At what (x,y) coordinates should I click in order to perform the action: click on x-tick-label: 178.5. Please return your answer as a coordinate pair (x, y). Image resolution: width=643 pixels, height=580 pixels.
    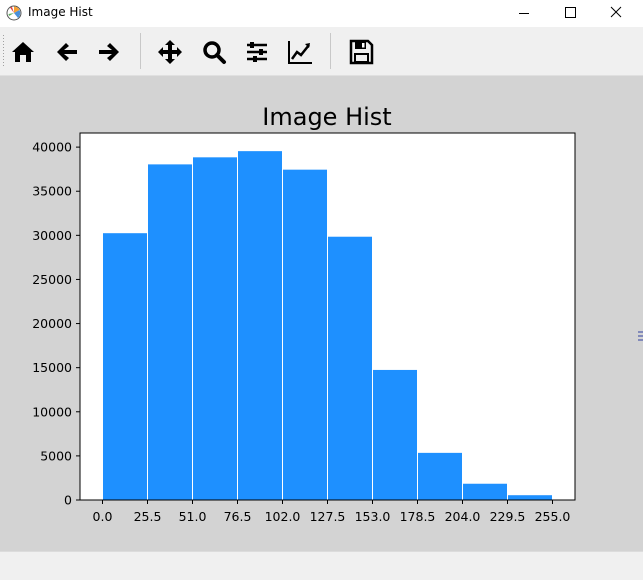
    Looking at the image, I should click on (418, 516).